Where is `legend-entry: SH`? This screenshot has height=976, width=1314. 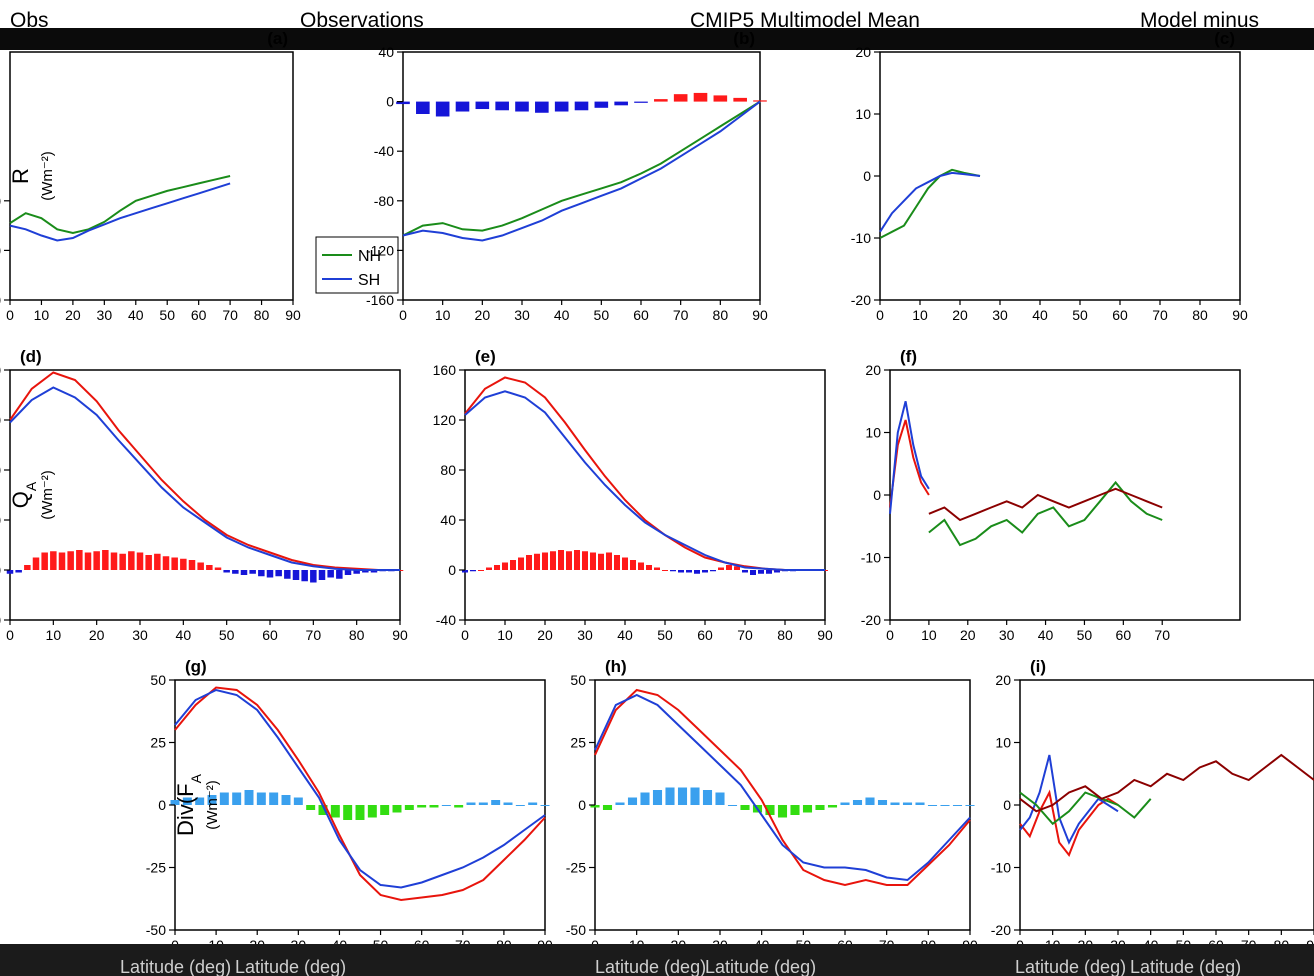 legend-entry: SH is located at coordinates (369, 280).